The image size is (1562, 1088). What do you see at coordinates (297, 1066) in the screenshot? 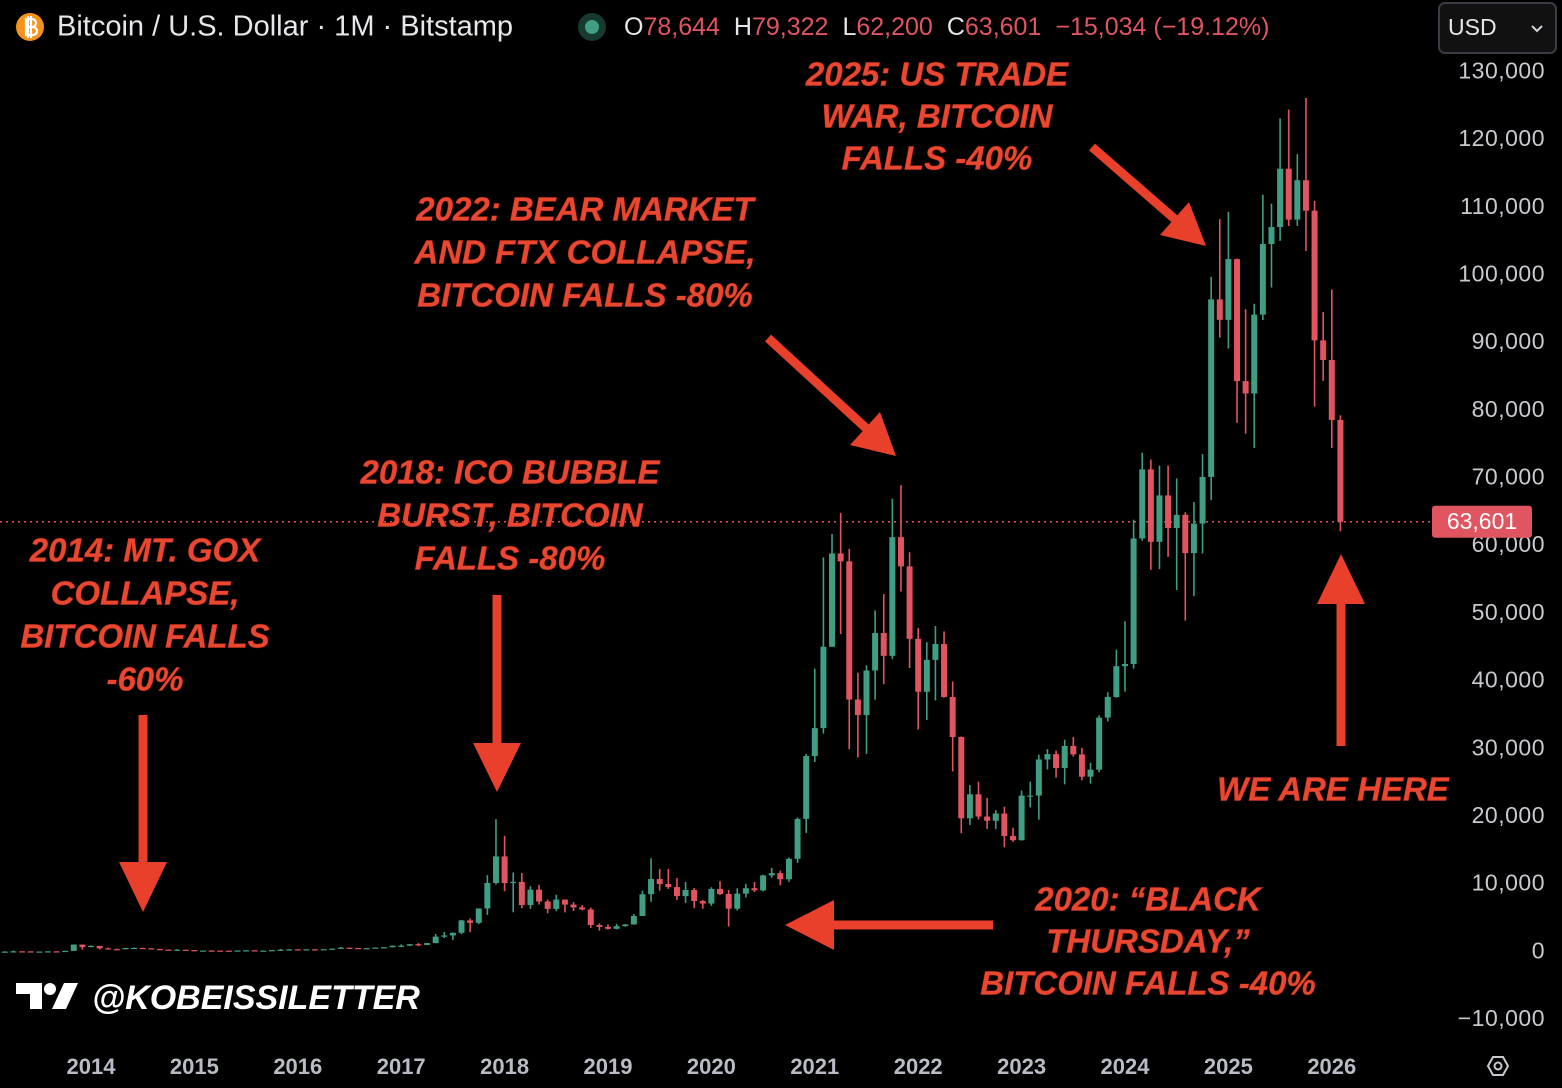
I see `x-tick-label: 2016` at bounding box center [297, 1066].